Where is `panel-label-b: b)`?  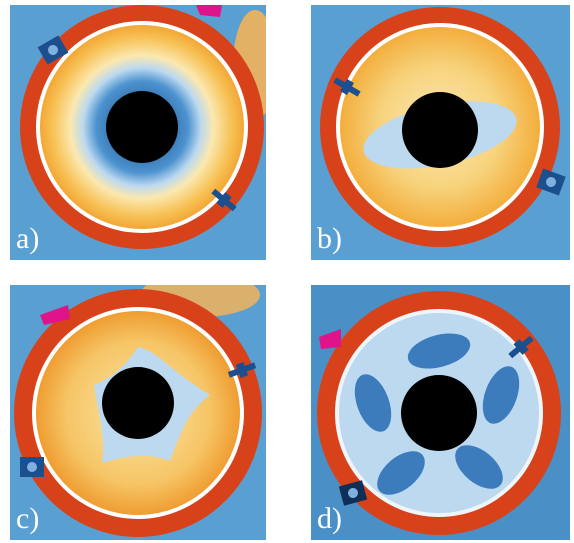
panel-label-b: b) is located at coordinates (329, 238).